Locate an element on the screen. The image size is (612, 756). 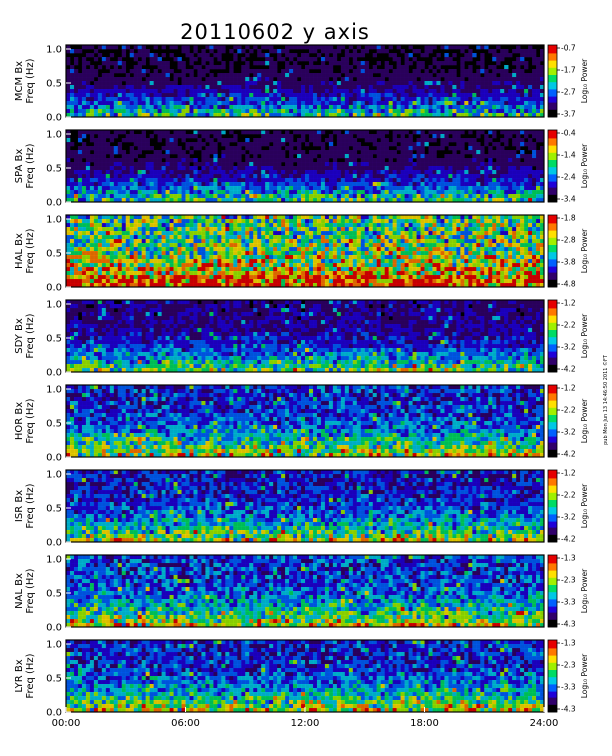
spectrogram-spa is located at coordinates (305, 166).